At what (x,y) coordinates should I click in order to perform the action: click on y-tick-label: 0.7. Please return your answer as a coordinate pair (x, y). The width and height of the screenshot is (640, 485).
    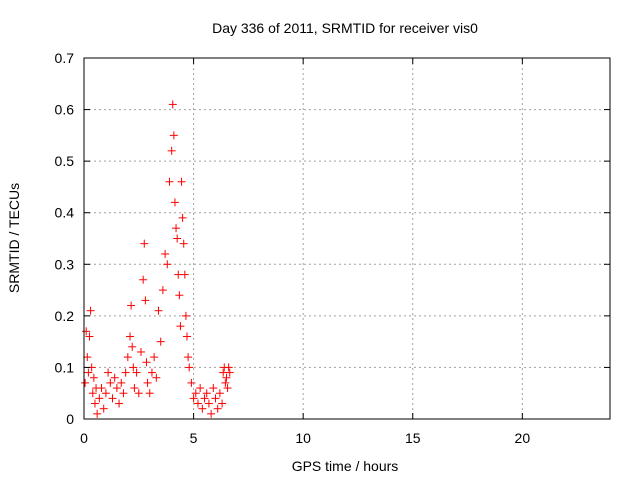
    Looking at the image, I should click on (65, 58).